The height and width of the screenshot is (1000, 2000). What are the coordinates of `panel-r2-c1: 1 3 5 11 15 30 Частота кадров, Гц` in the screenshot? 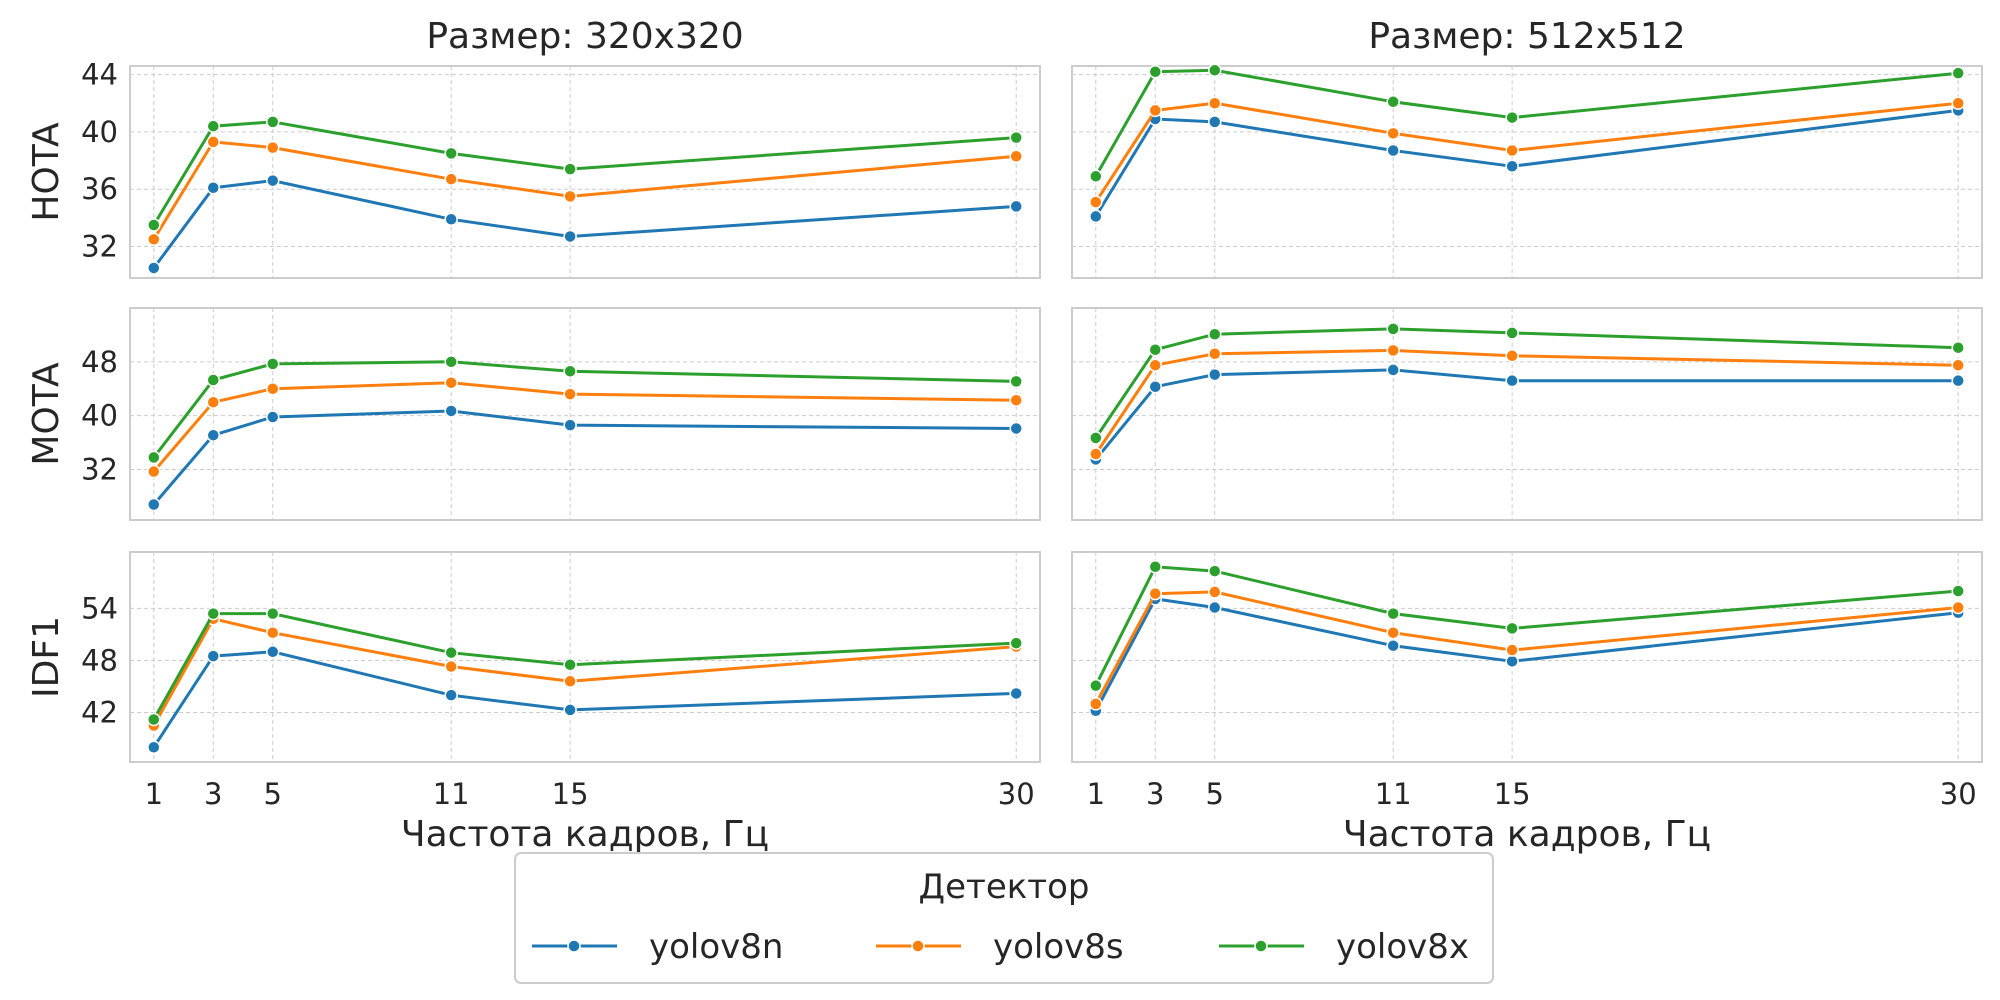 It's located at (1527, 703).